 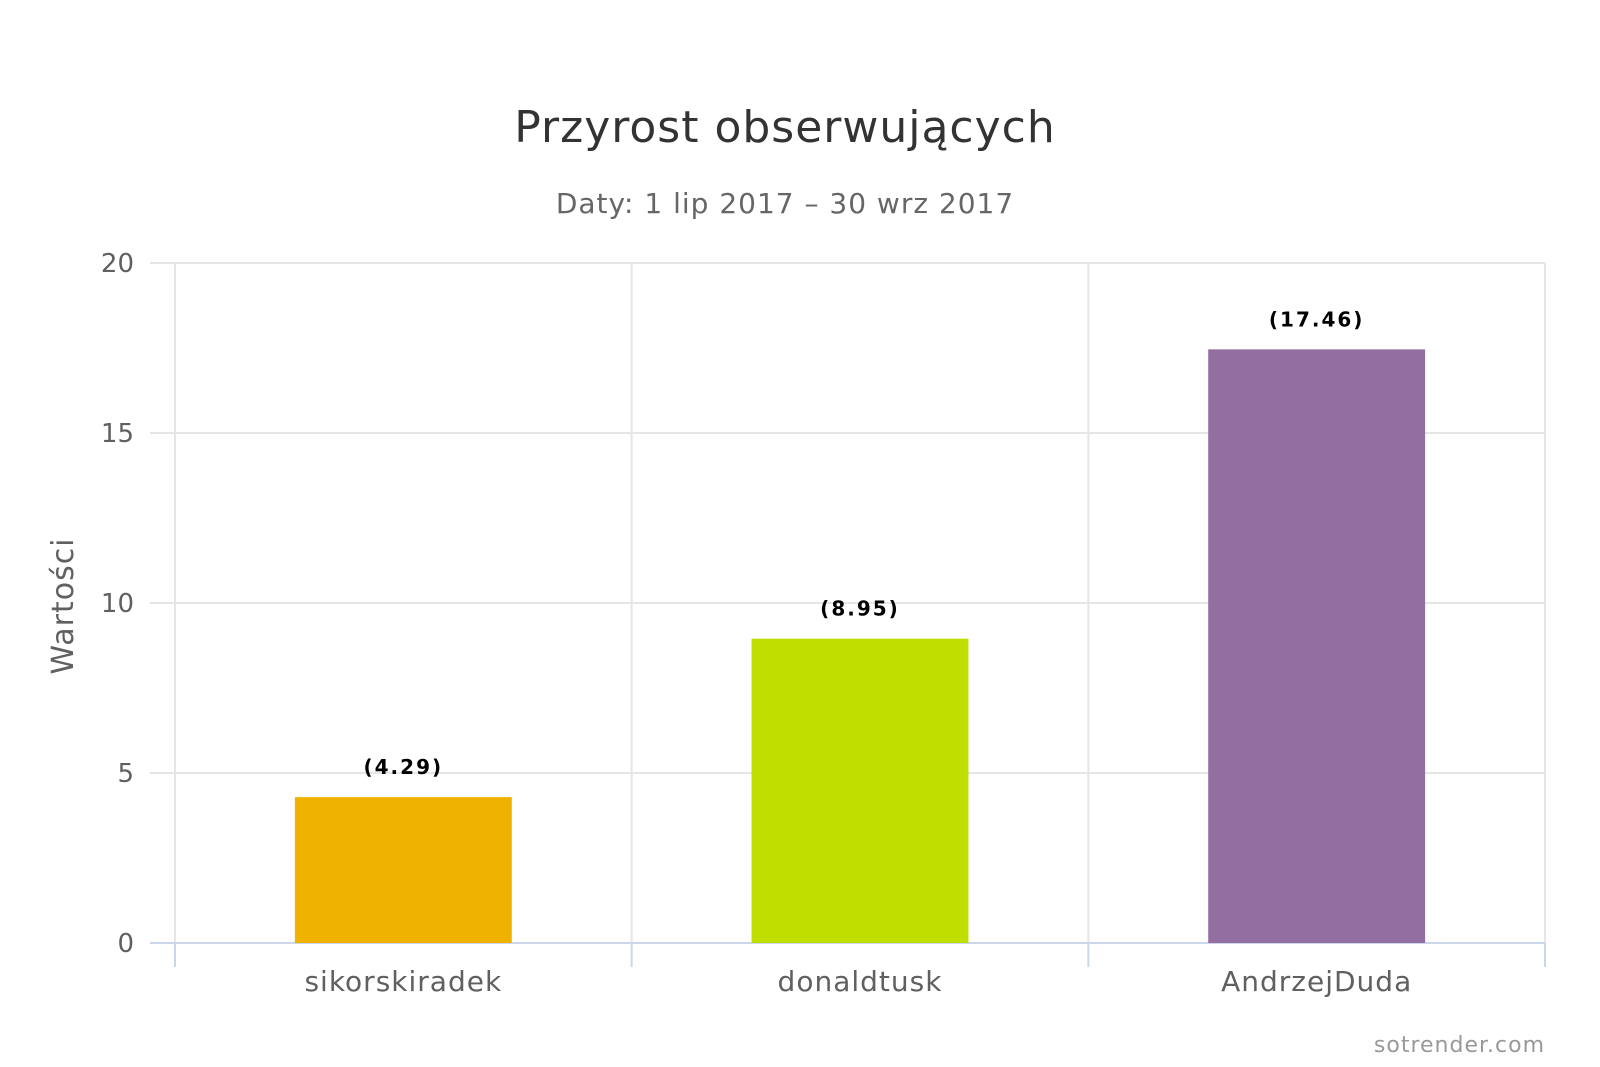 What do you see at coordinates (117, 264) in the screenshot?
I see `y-tick-label: 20` at bounding box center [117, 264].